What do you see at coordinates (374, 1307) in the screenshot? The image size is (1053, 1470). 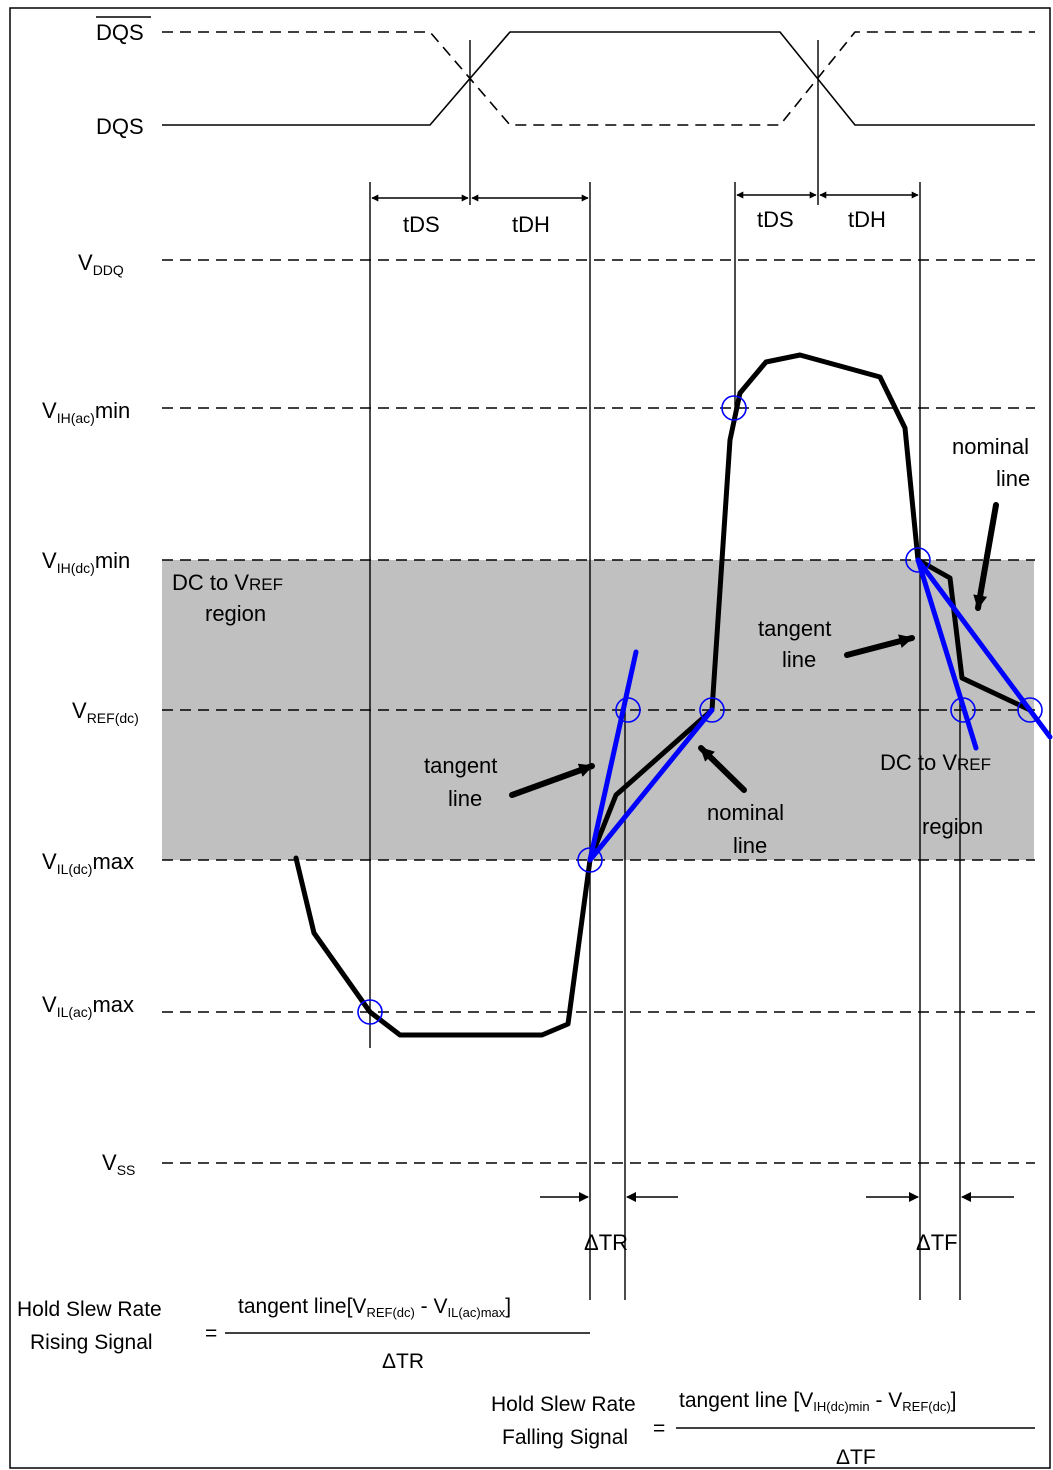 I see `rising-numerator: tangent line[VREF(dc) - VIL(ac)max]` at bounding box center [374, 1307].